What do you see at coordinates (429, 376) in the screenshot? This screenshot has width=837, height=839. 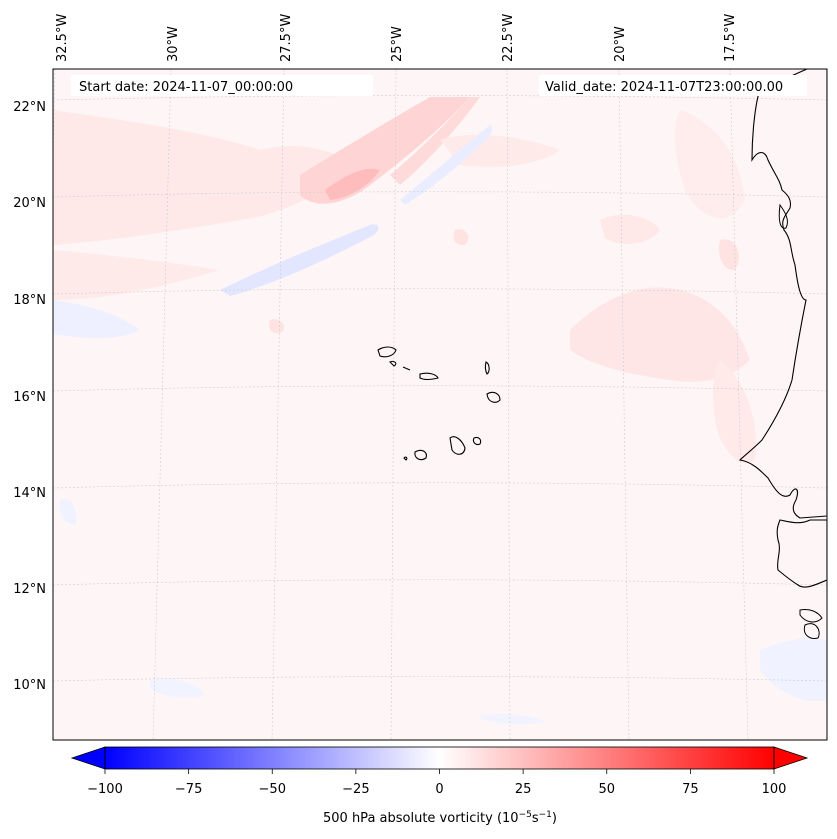 I see `sao-nicolau-island` at bounding box center [429, 376].